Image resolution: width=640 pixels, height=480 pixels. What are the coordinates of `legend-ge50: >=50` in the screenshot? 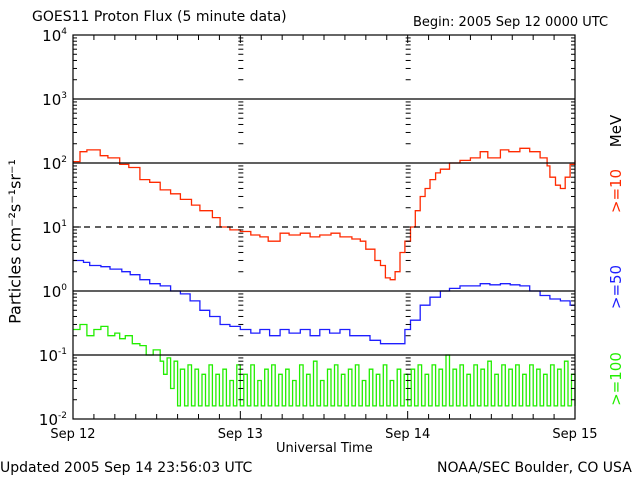 It's located at (616, 287).